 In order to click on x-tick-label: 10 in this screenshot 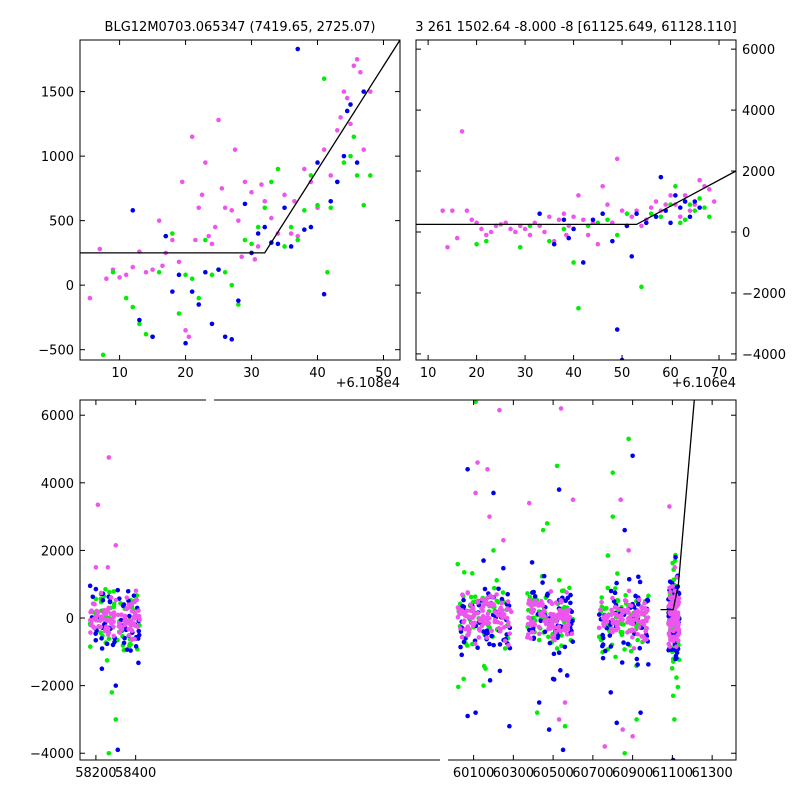, I will do `click(428, 373)`.